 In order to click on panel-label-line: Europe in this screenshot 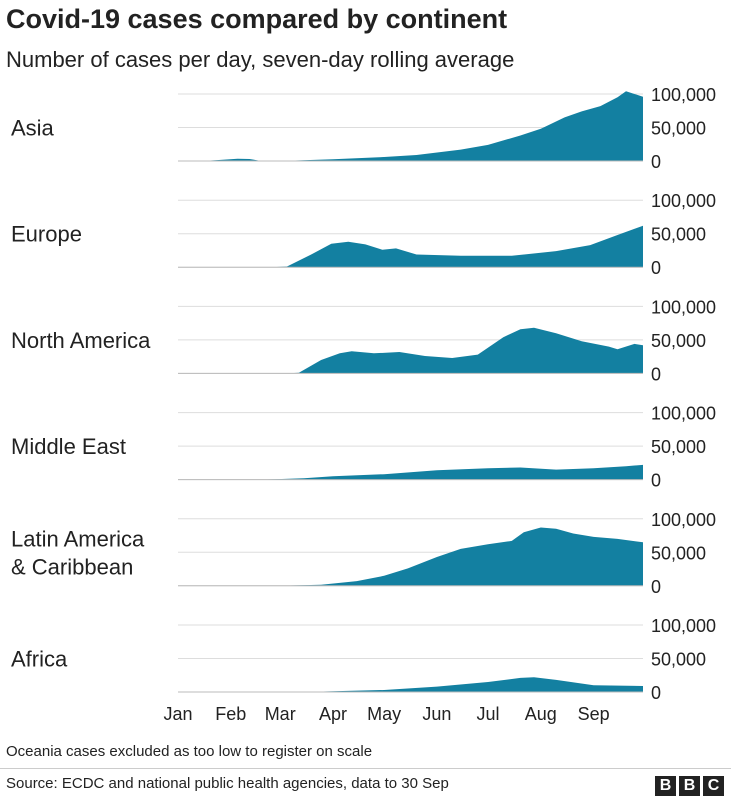, I will do `click(46, 234)`.